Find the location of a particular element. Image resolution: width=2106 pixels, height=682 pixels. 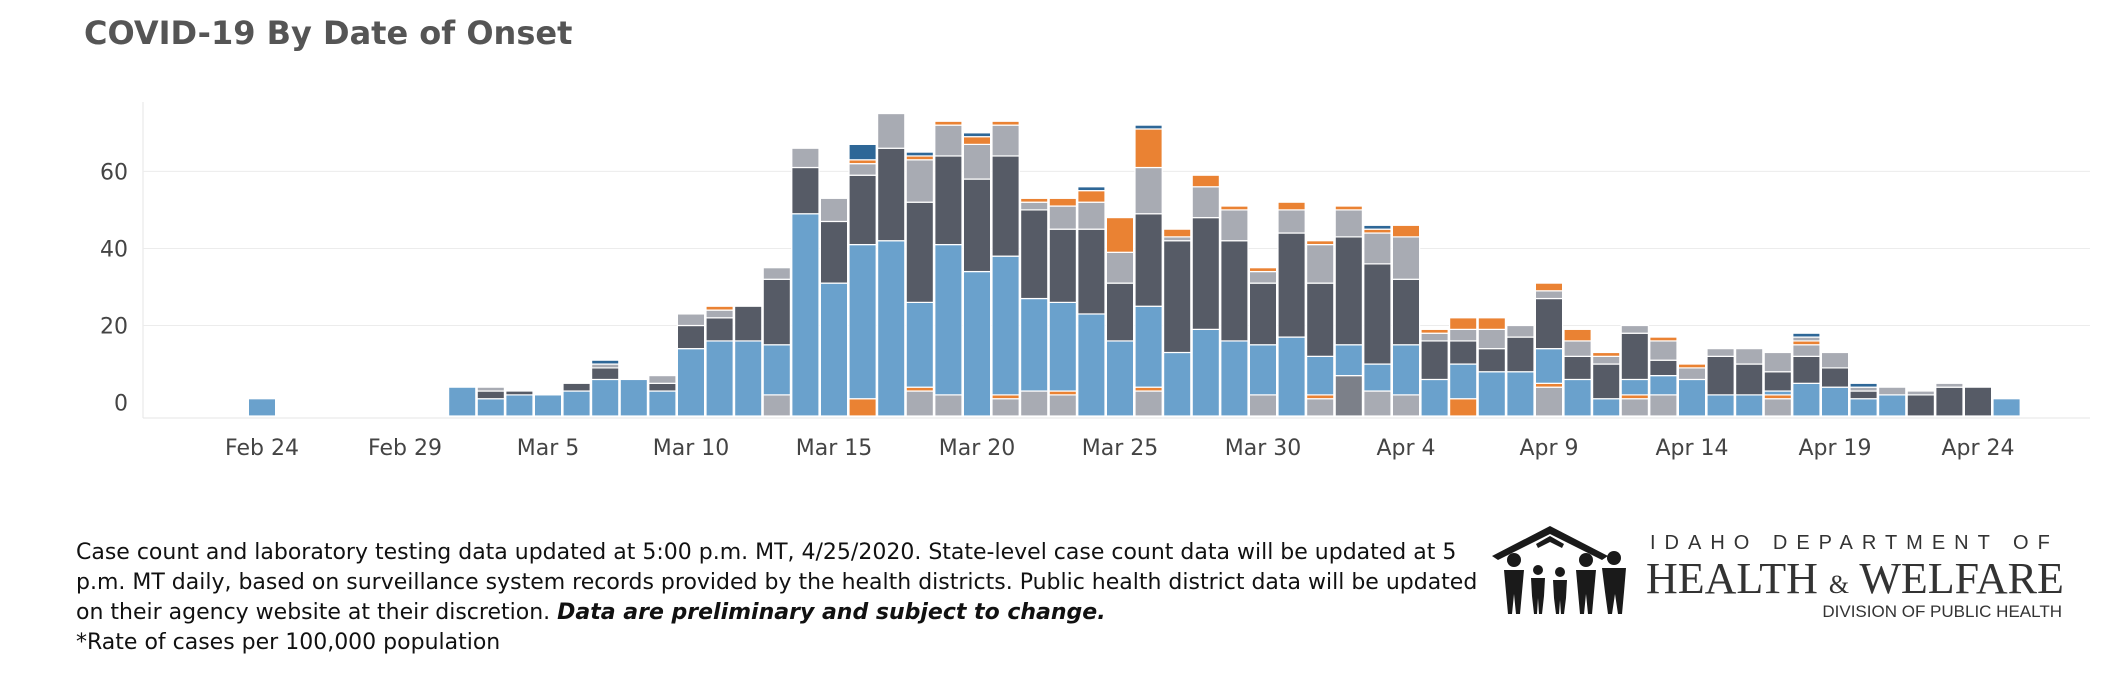

logo-ampersand: & is located at coordinates (1839, 584).